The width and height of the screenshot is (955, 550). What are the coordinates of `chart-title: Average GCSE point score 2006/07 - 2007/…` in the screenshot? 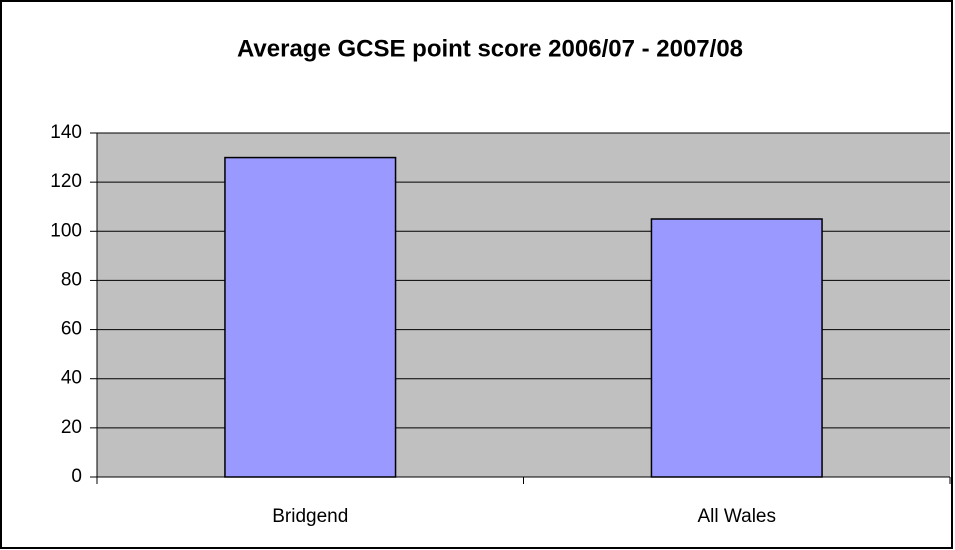 It's located at (490, 48).